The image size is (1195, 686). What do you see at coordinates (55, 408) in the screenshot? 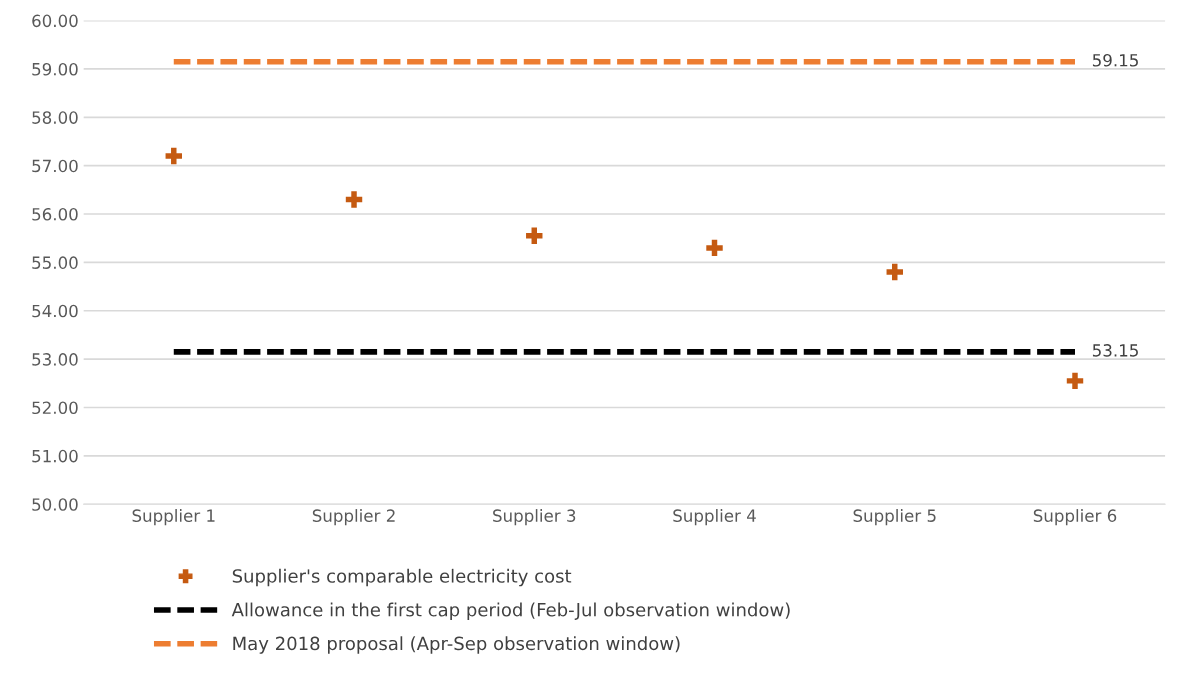
I see `y-tick-label: 52.00` at bounding box center [55, 408].